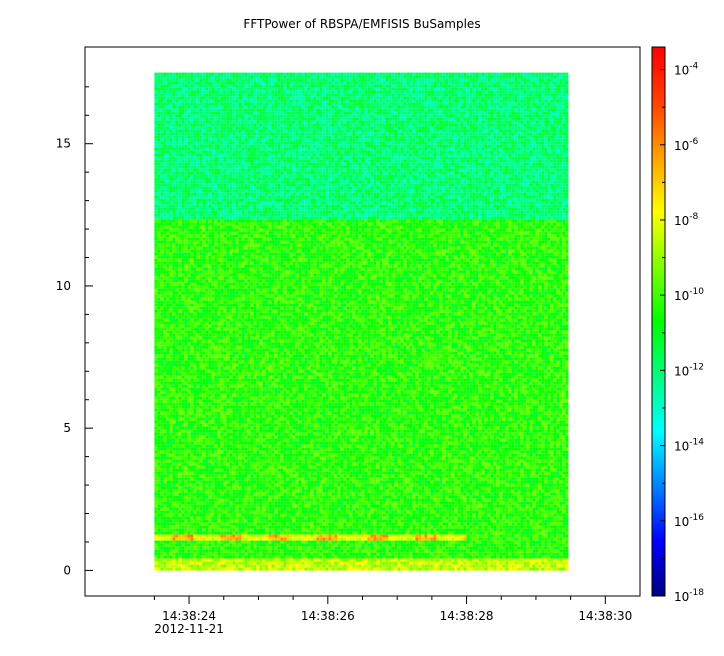  What do you see at coordinates (67, 428) in the screenshot?
I see `y-tick-label: 5` at bounding box center [67, 428].